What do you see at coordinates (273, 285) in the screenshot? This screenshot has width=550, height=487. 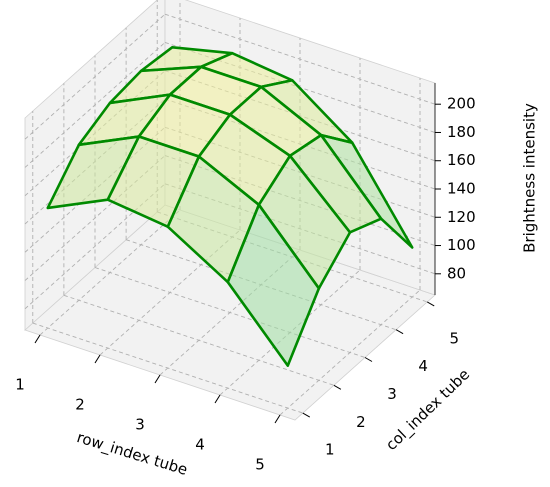 I see `surface-patch` at bounding box center [273, 285].